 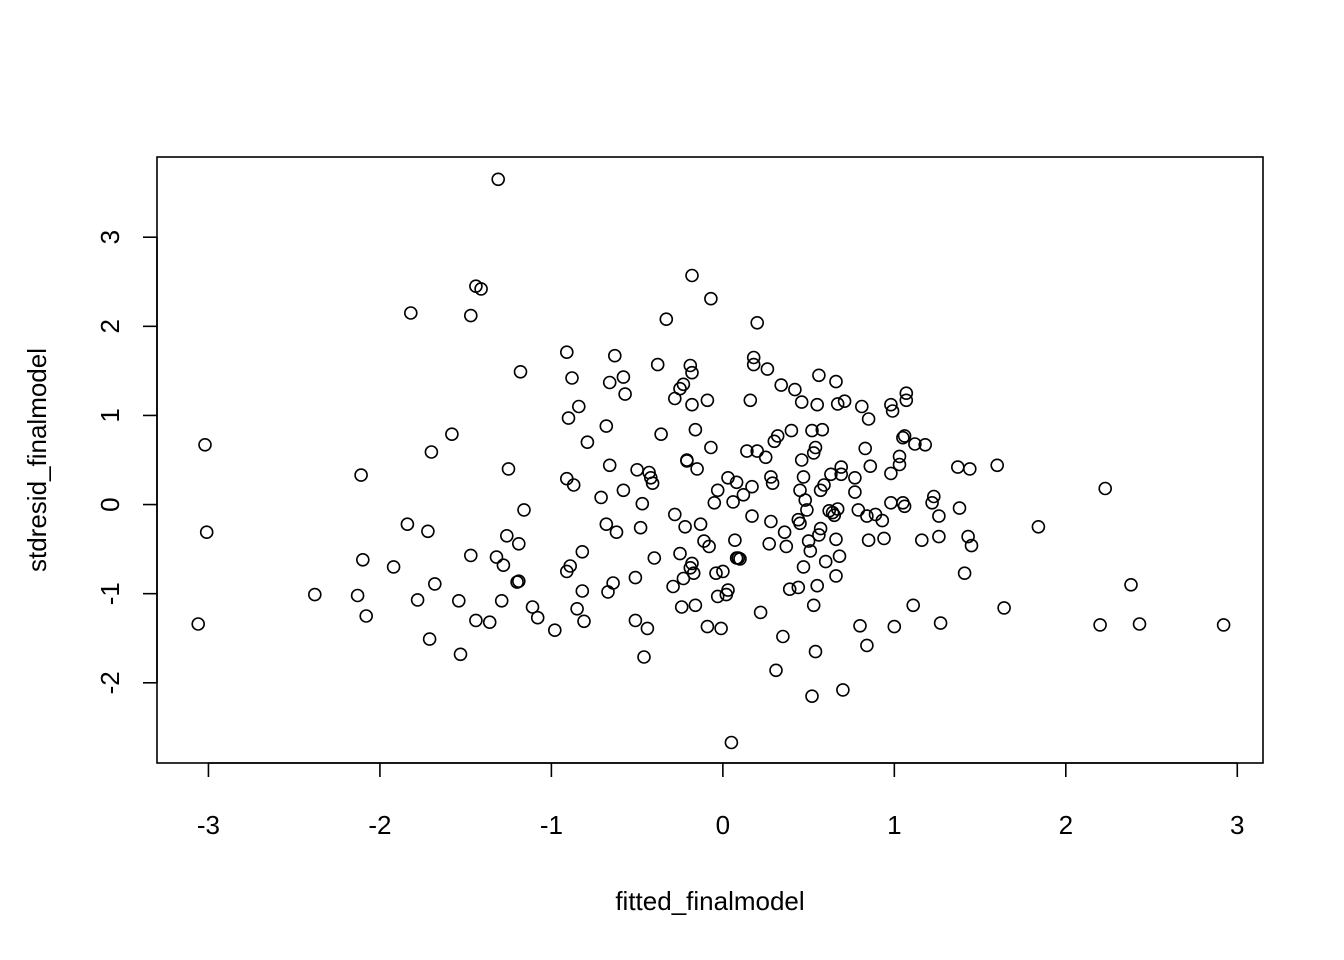 What do you see at coordinates (1066, 825) in the screenshot?
I see `x-tick-label: 2` at bounding box center [1066, 825].